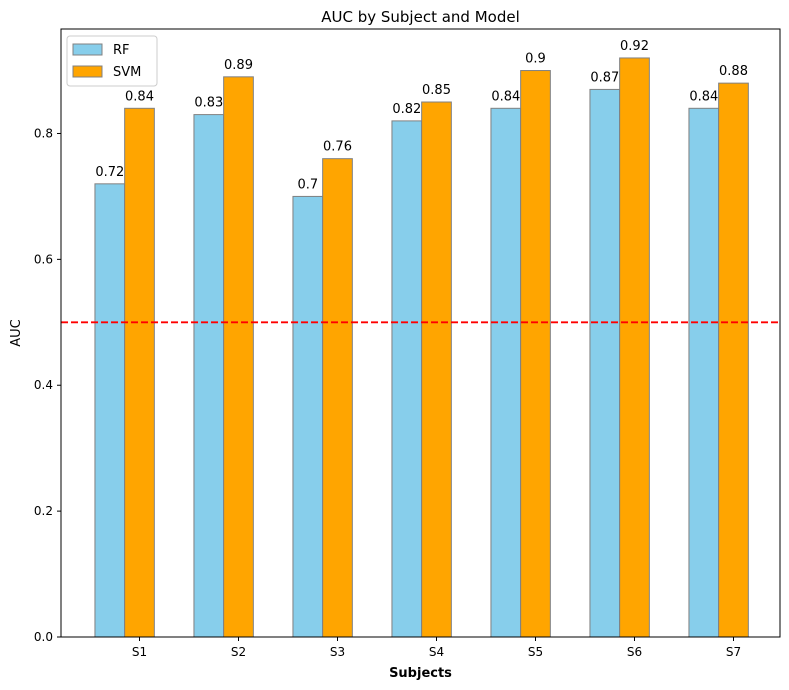 This screenshot has width=789, height=690. I want to click on y-axis-label: AUC, so click(16, 333).